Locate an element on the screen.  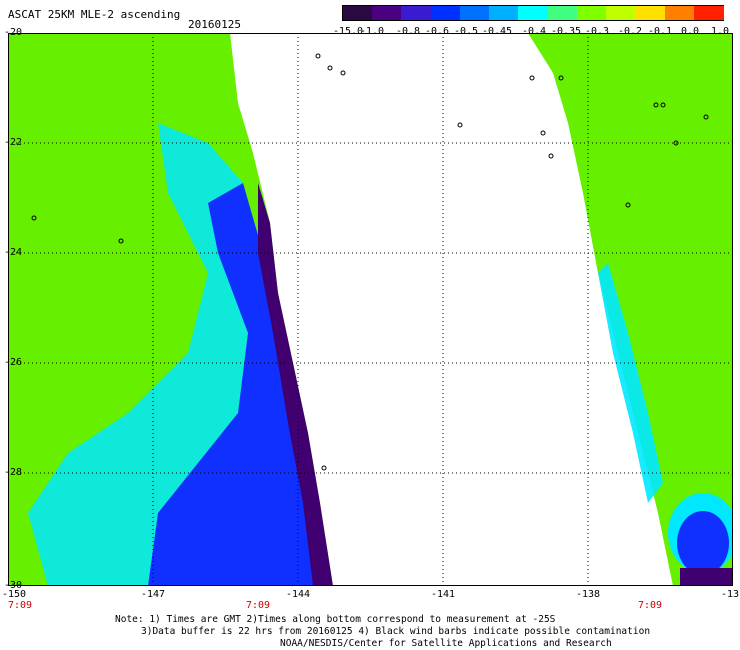
swath-right-cyan-edge is located at coordinates (630, 383).